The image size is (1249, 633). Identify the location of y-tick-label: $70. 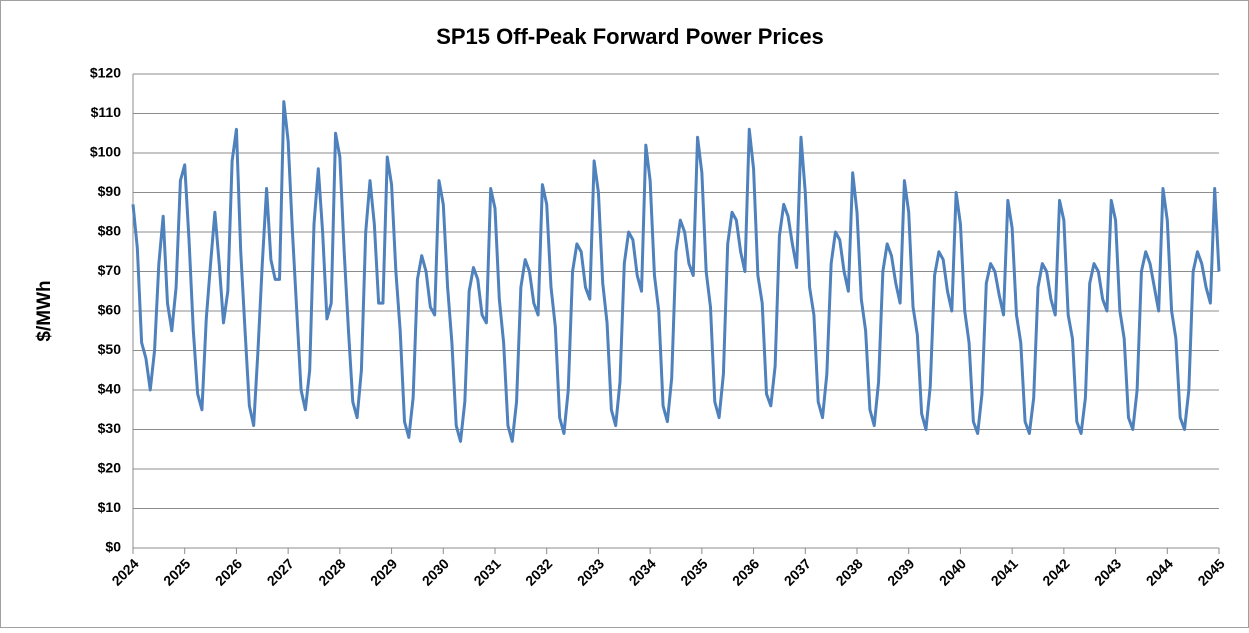
(110, 270).